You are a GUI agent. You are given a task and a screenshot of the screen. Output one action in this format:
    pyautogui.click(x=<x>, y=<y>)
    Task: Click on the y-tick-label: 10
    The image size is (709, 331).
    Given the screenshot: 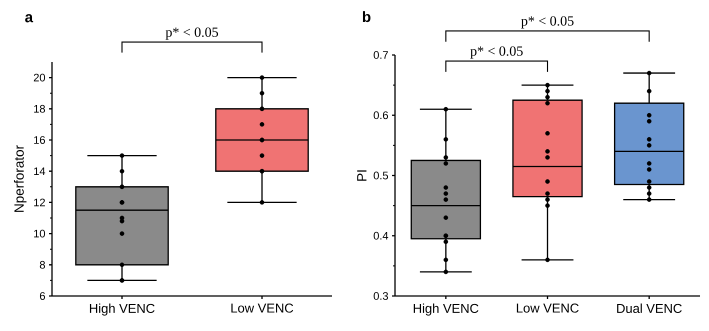 What is the action you would take?
    pyautogui.click(x=40, y=234)
    